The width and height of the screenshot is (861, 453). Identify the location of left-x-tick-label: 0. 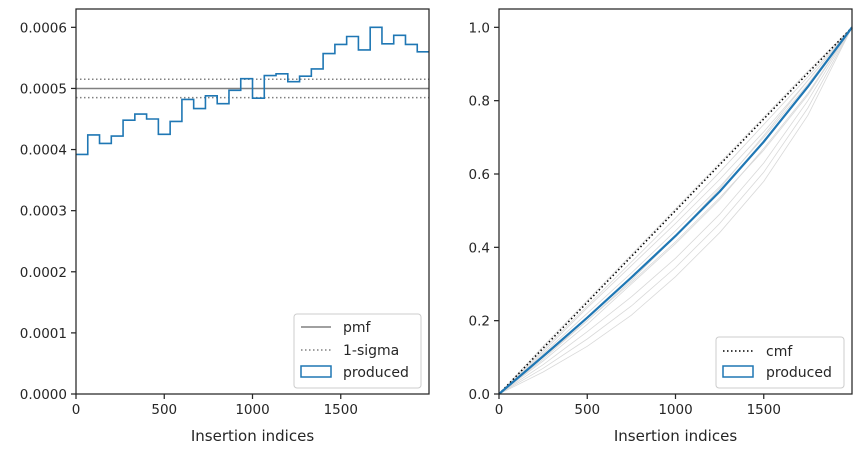
(76, 410).